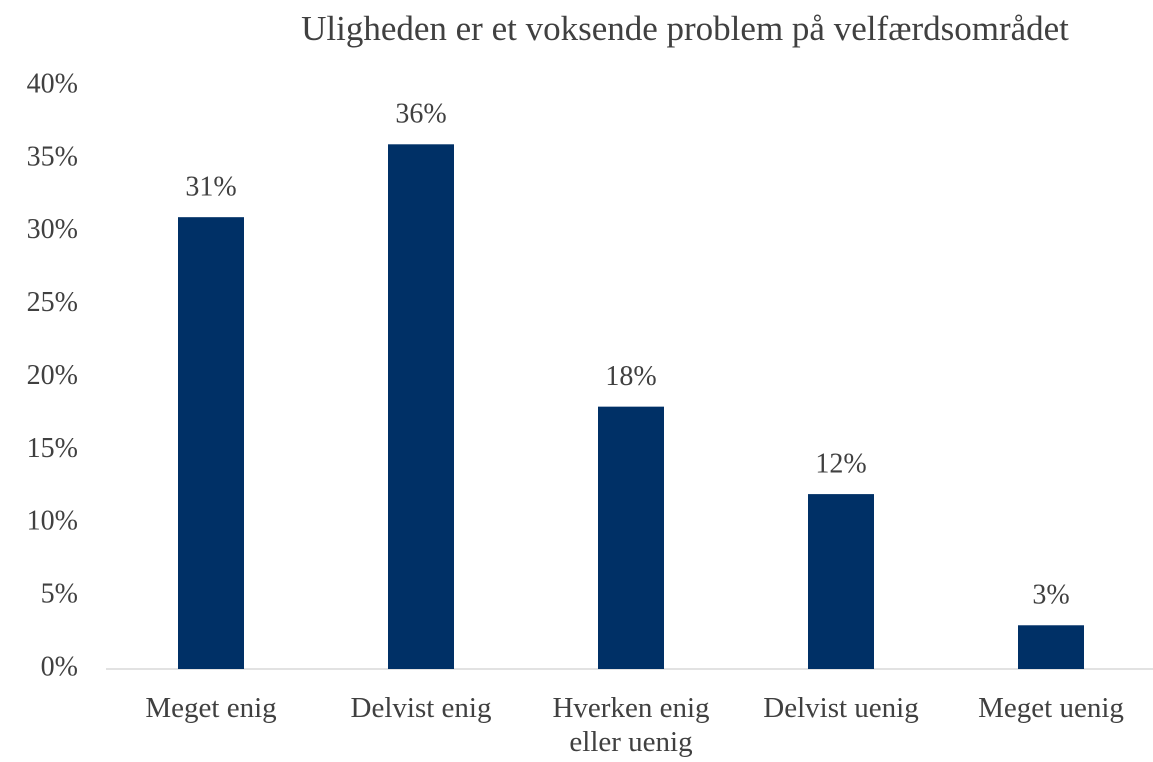  Describe the element at coordinates (841, 708) in the screenshot. I see `x-tick-label: Delvist uenig` at that location.